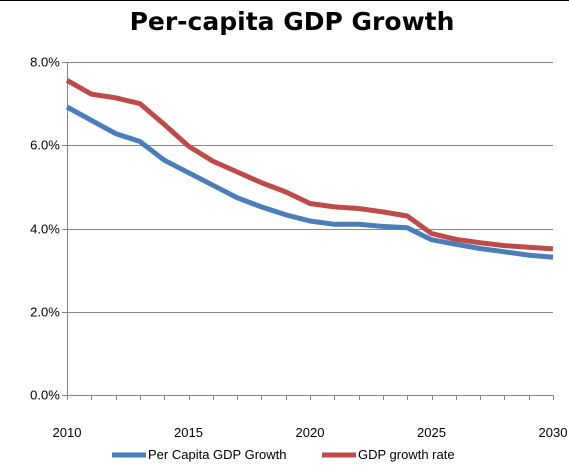 The image size is (569, 471). What do you see at coordinates (217, 454) in the screenshot?
I see `legend-label-1: Per Capita GDP Growth` at bounding box center [217, 454].